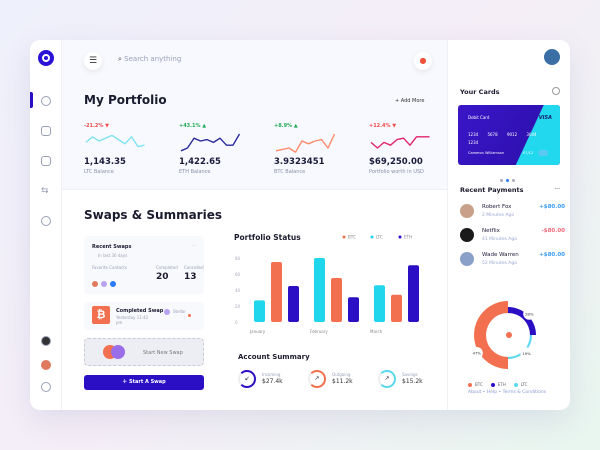 This screenshot has height=450, width=600. What do you see at coordinates (475, 392) in the screenshot?
I see `about-link: About` at bounding box center [475, 392].